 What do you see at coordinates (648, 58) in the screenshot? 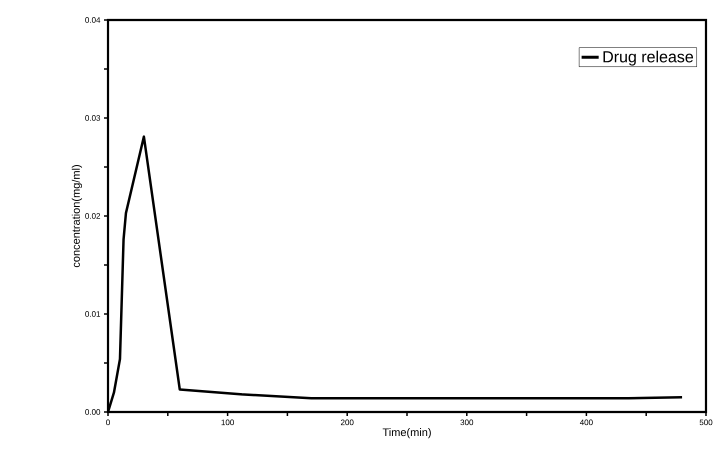
I see `legend-label: Drug release` at bounding box center [648, 58].